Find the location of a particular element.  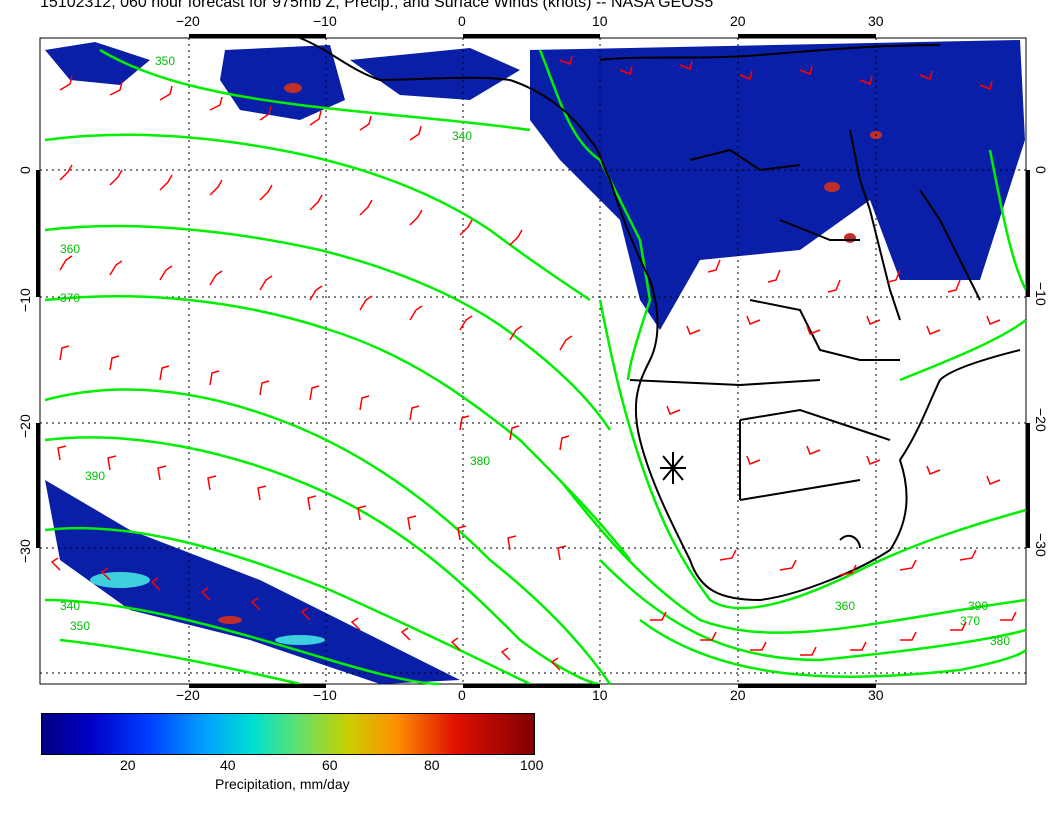

lon-tick-top: 20 is located at coordinates (738, 21).